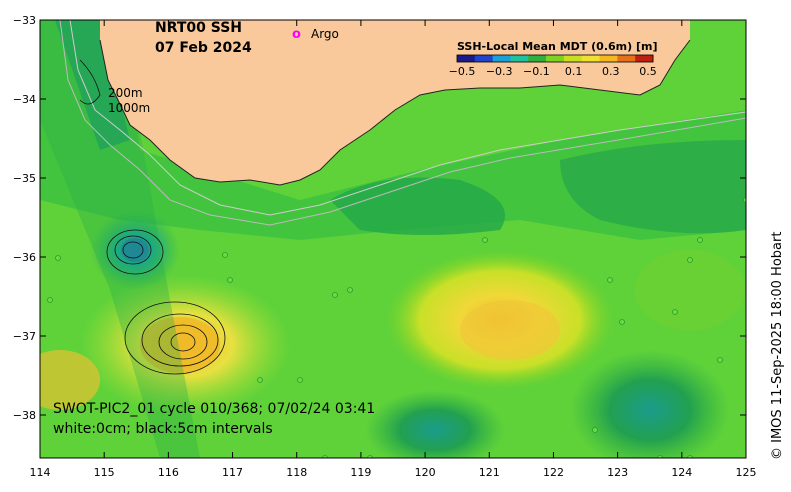 Image resolution: width=791 pixels, height=492 pixels. What do you see at coordinates (462, 71) in the screenshot?
I see `colorbar-tick-label: −0.5` at bounding box center [462, 71].